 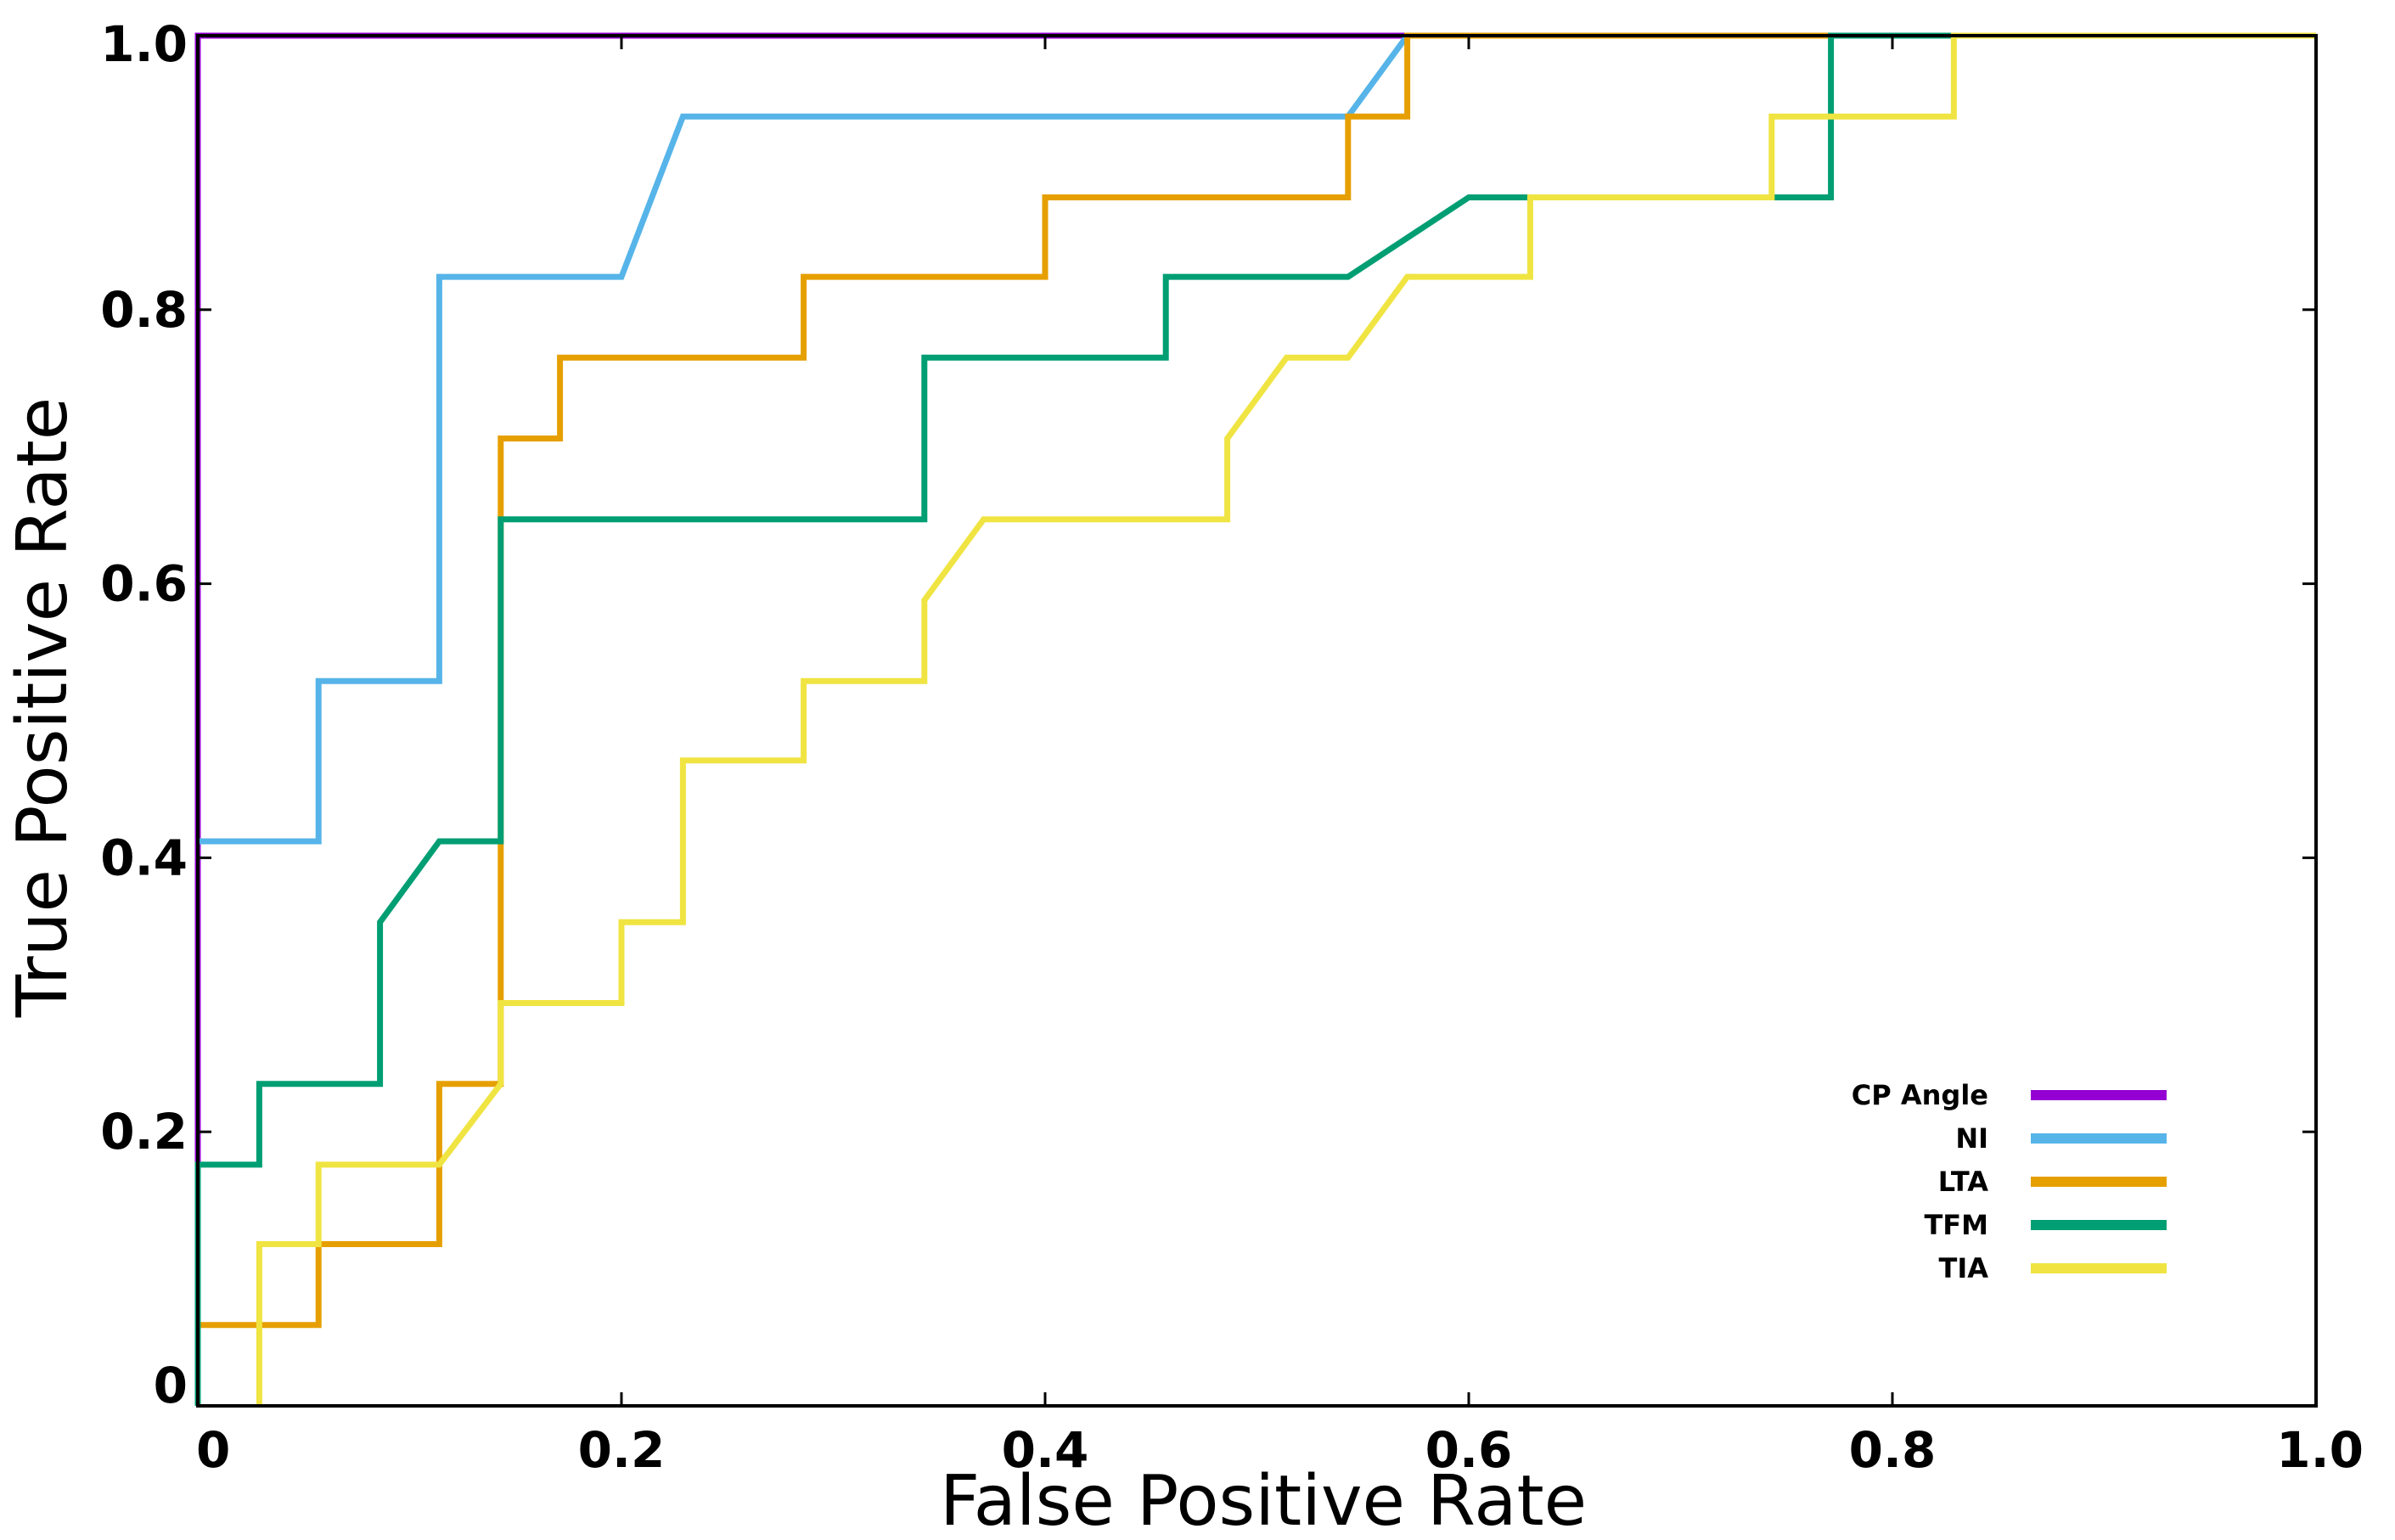 I want to click on y-axis-label: True Positive Rate, so click(x=43, y=707).